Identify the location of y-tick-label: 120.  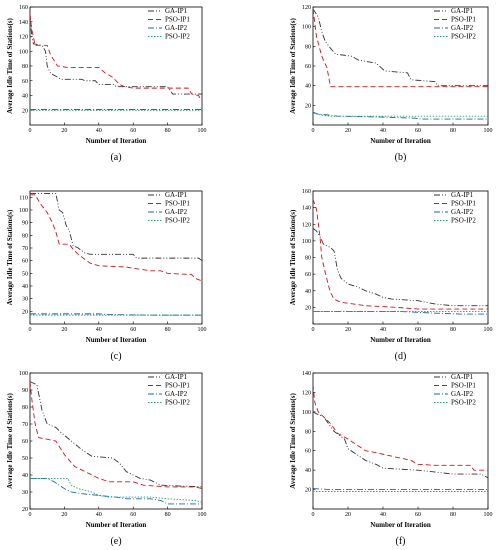
(306, 225).